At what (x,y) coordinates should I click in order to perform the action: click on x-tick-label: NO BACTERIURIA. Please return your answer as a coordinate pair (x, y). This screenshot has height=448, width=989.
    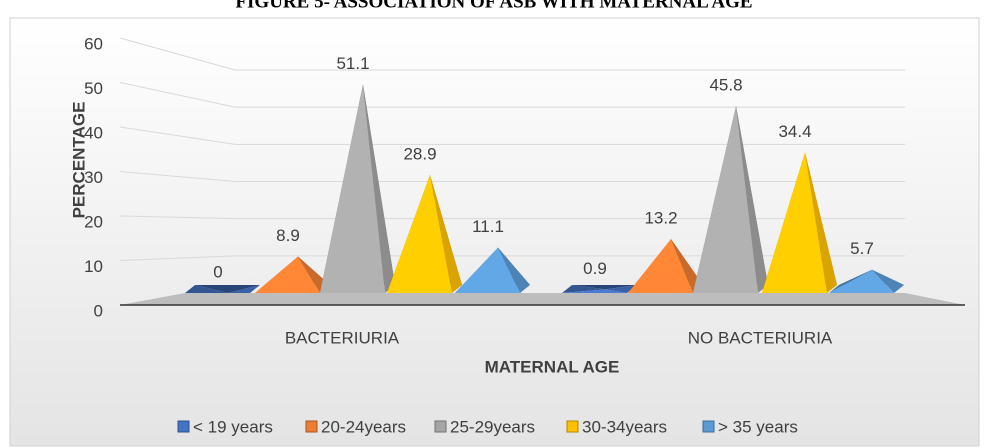
    Looking at the image, I should click on (760, 337).